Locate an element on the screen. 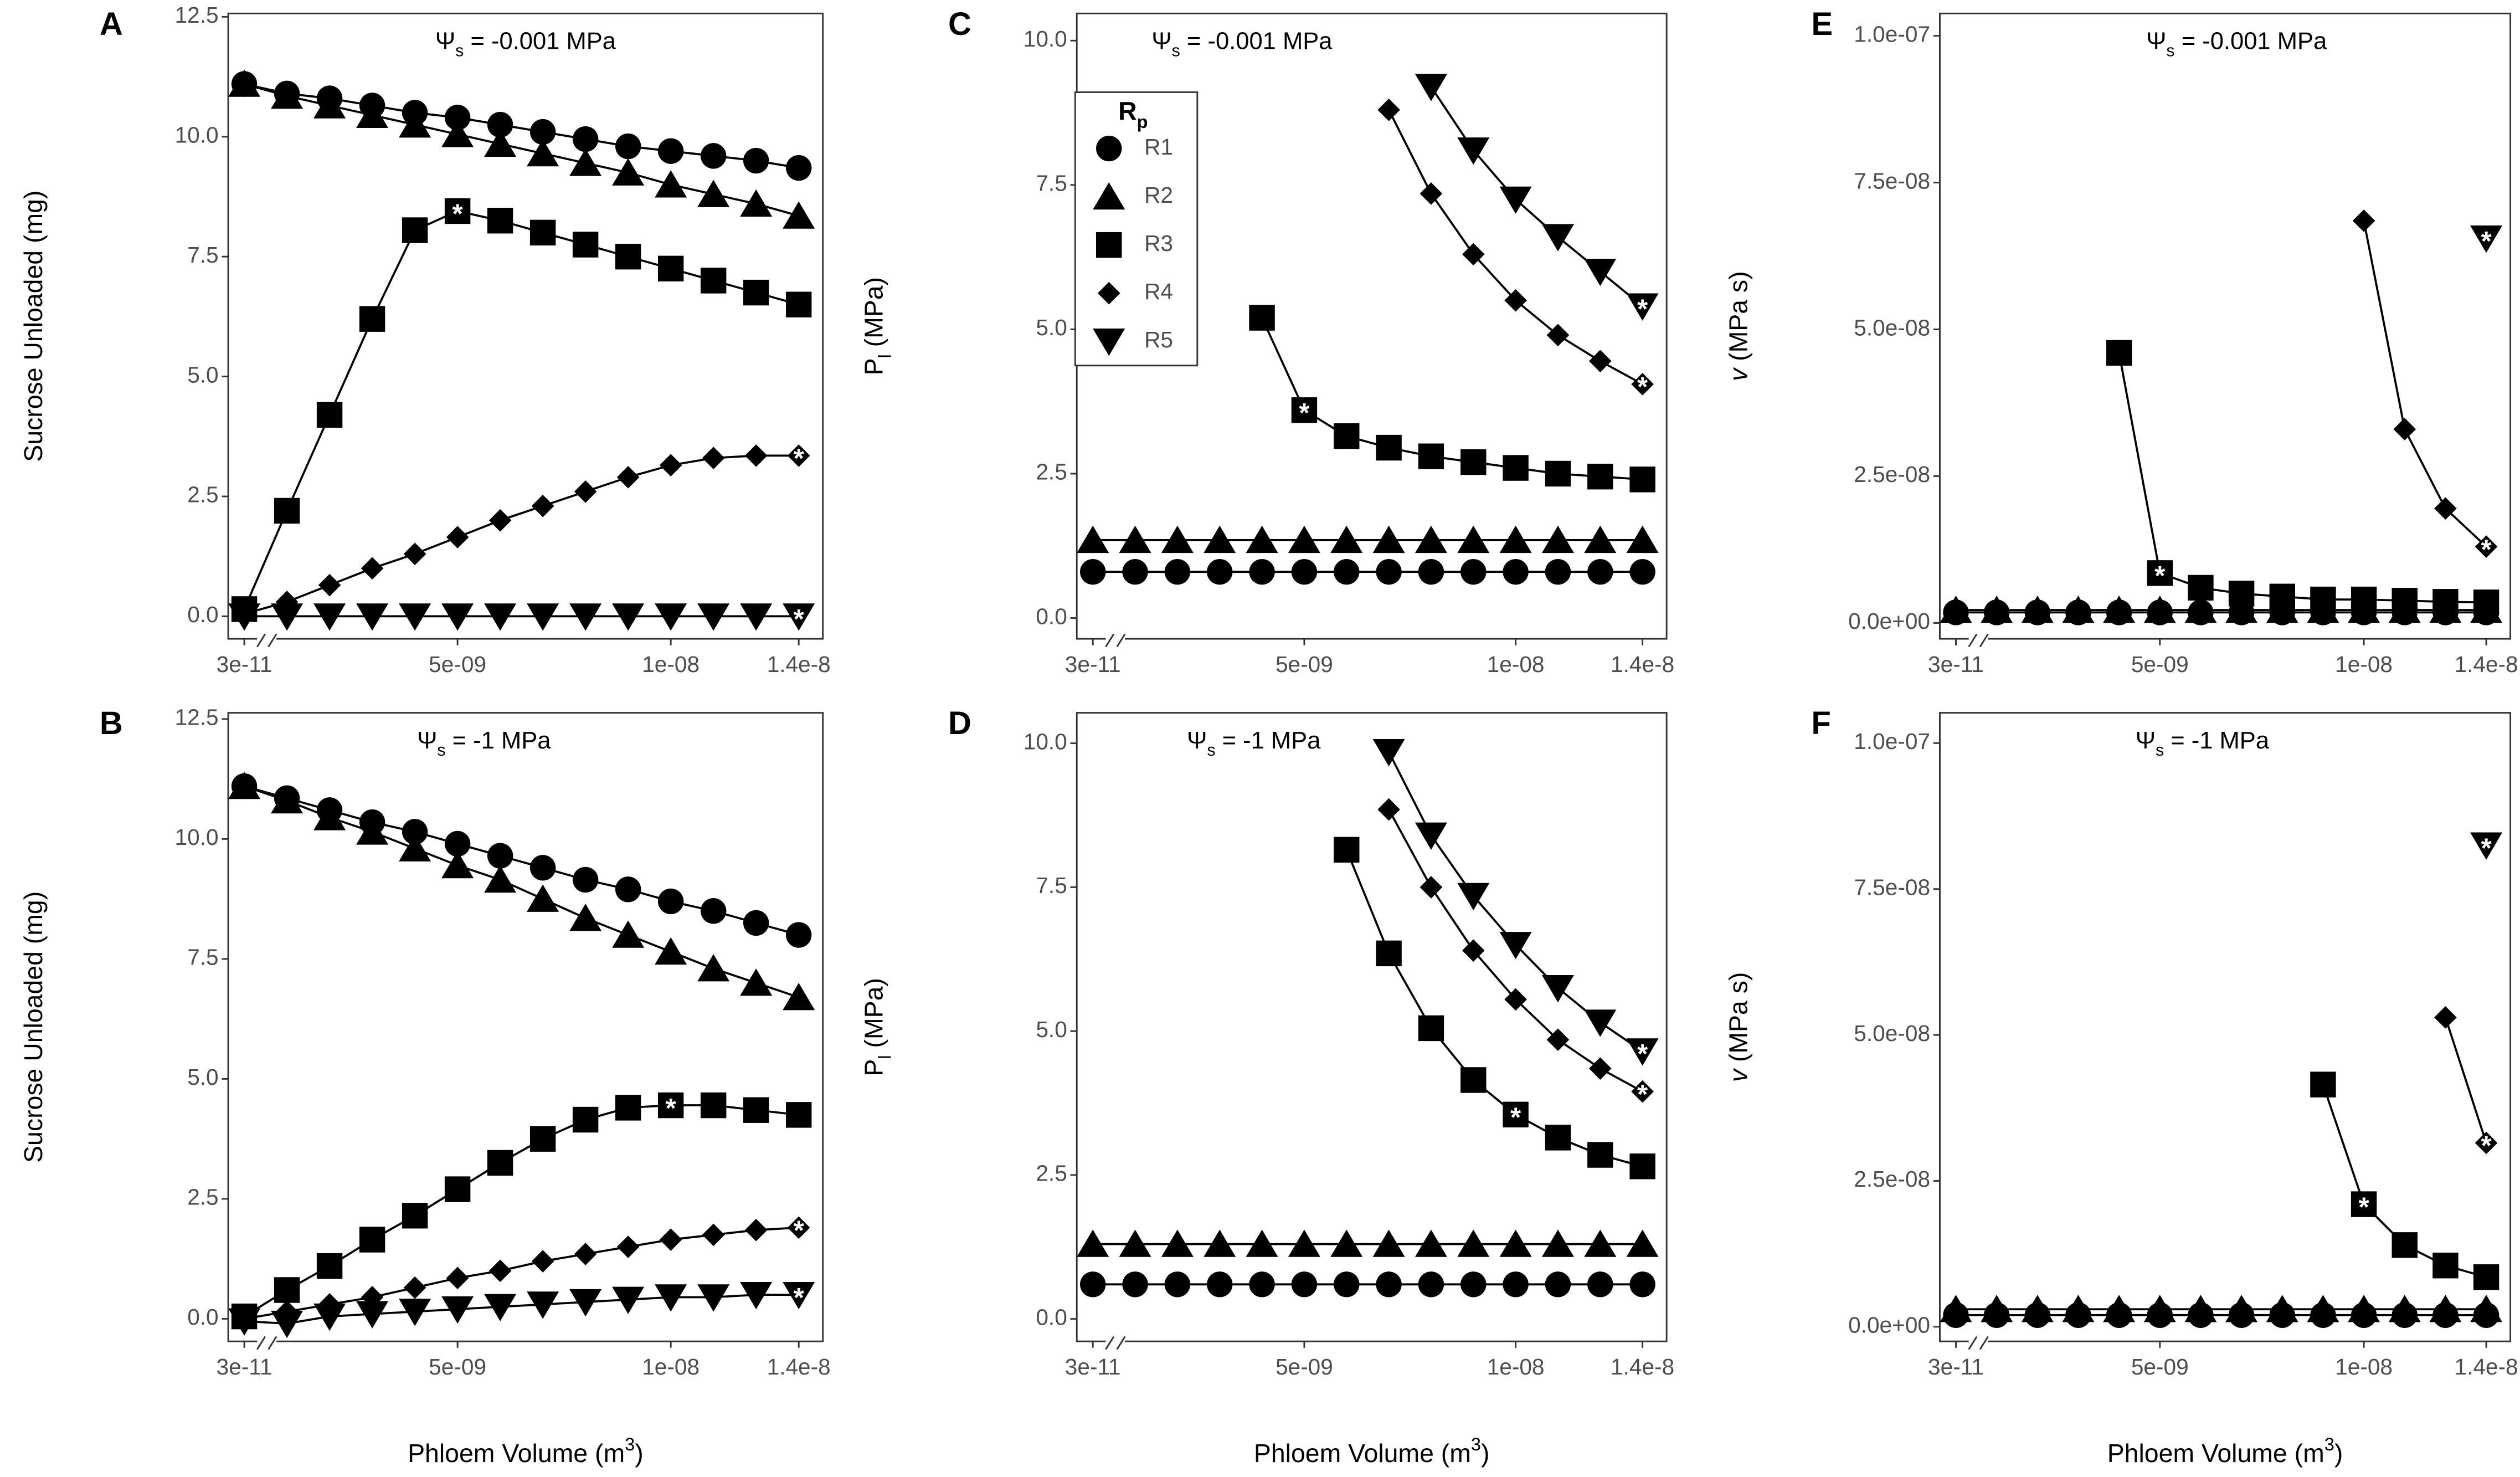 Image resolution: width=2520 pixels, height=1477 pixels. y-axis-label: Sucrose Unloaded (mg) is located at coordinates (34, 1027).